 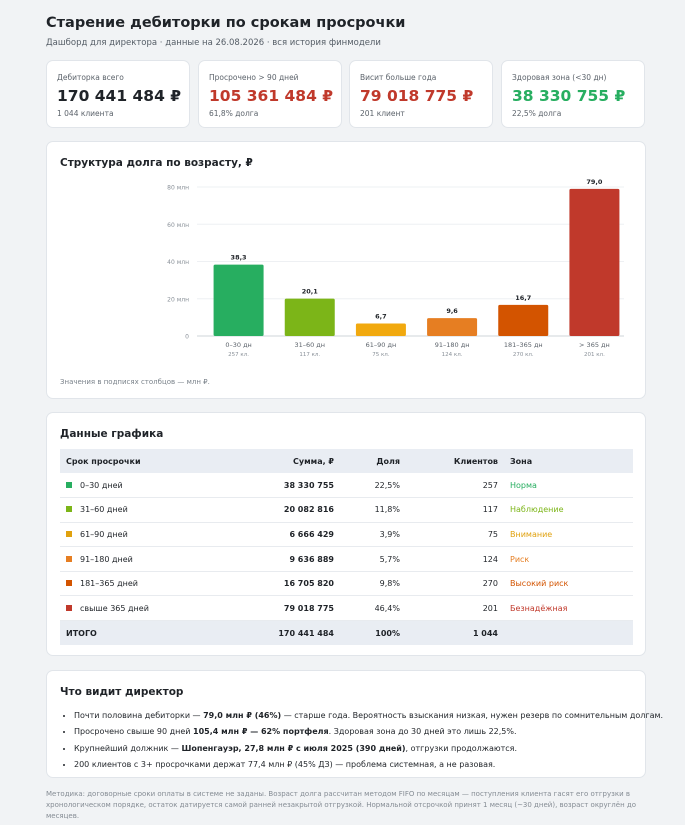 I want to click on page-title: Старение дебиторки по срокам просрочки, so click(x=226, y=23).